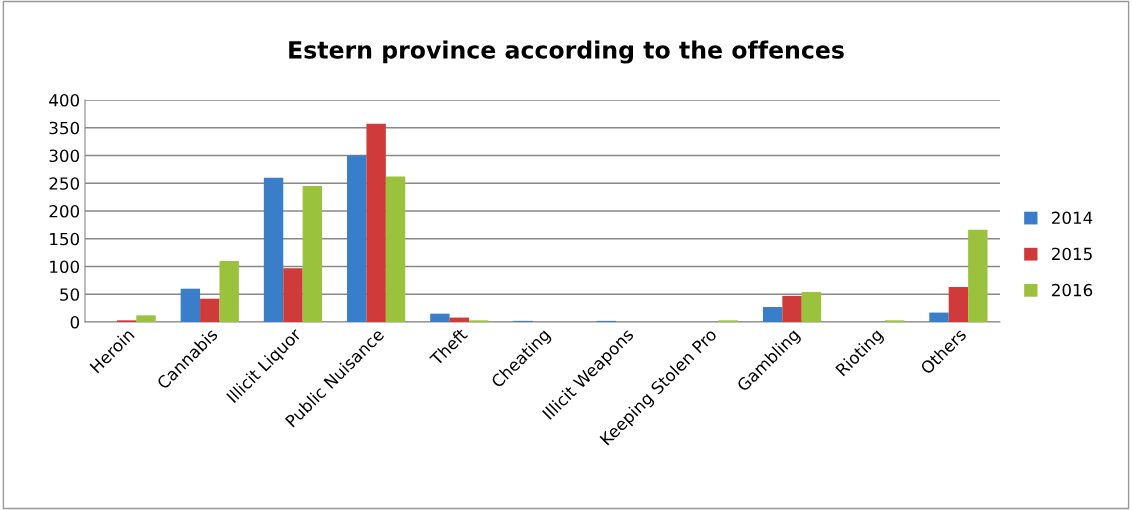 This screenshot has height=510, width=1132. What do you see at coordinates (64, 183) in the screenshot?
I see `y-tick-label: 250` at bounding box center [64, 183].